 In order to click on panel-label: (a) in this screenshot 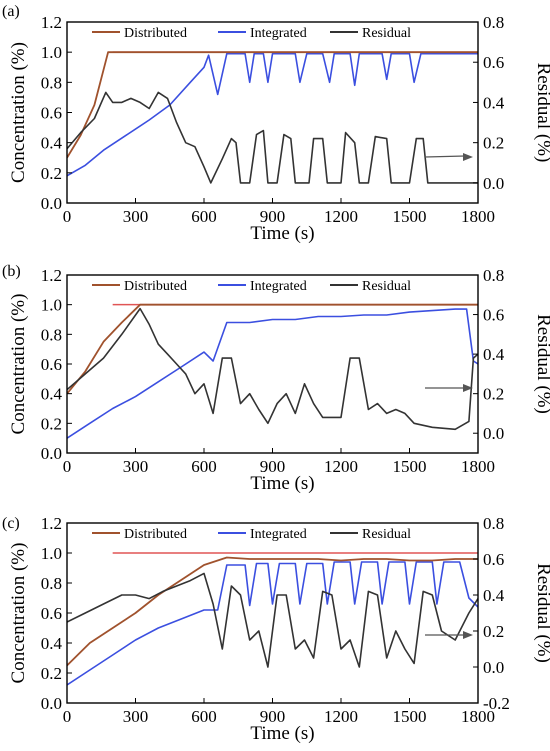, I will do `click(11, 11)`.